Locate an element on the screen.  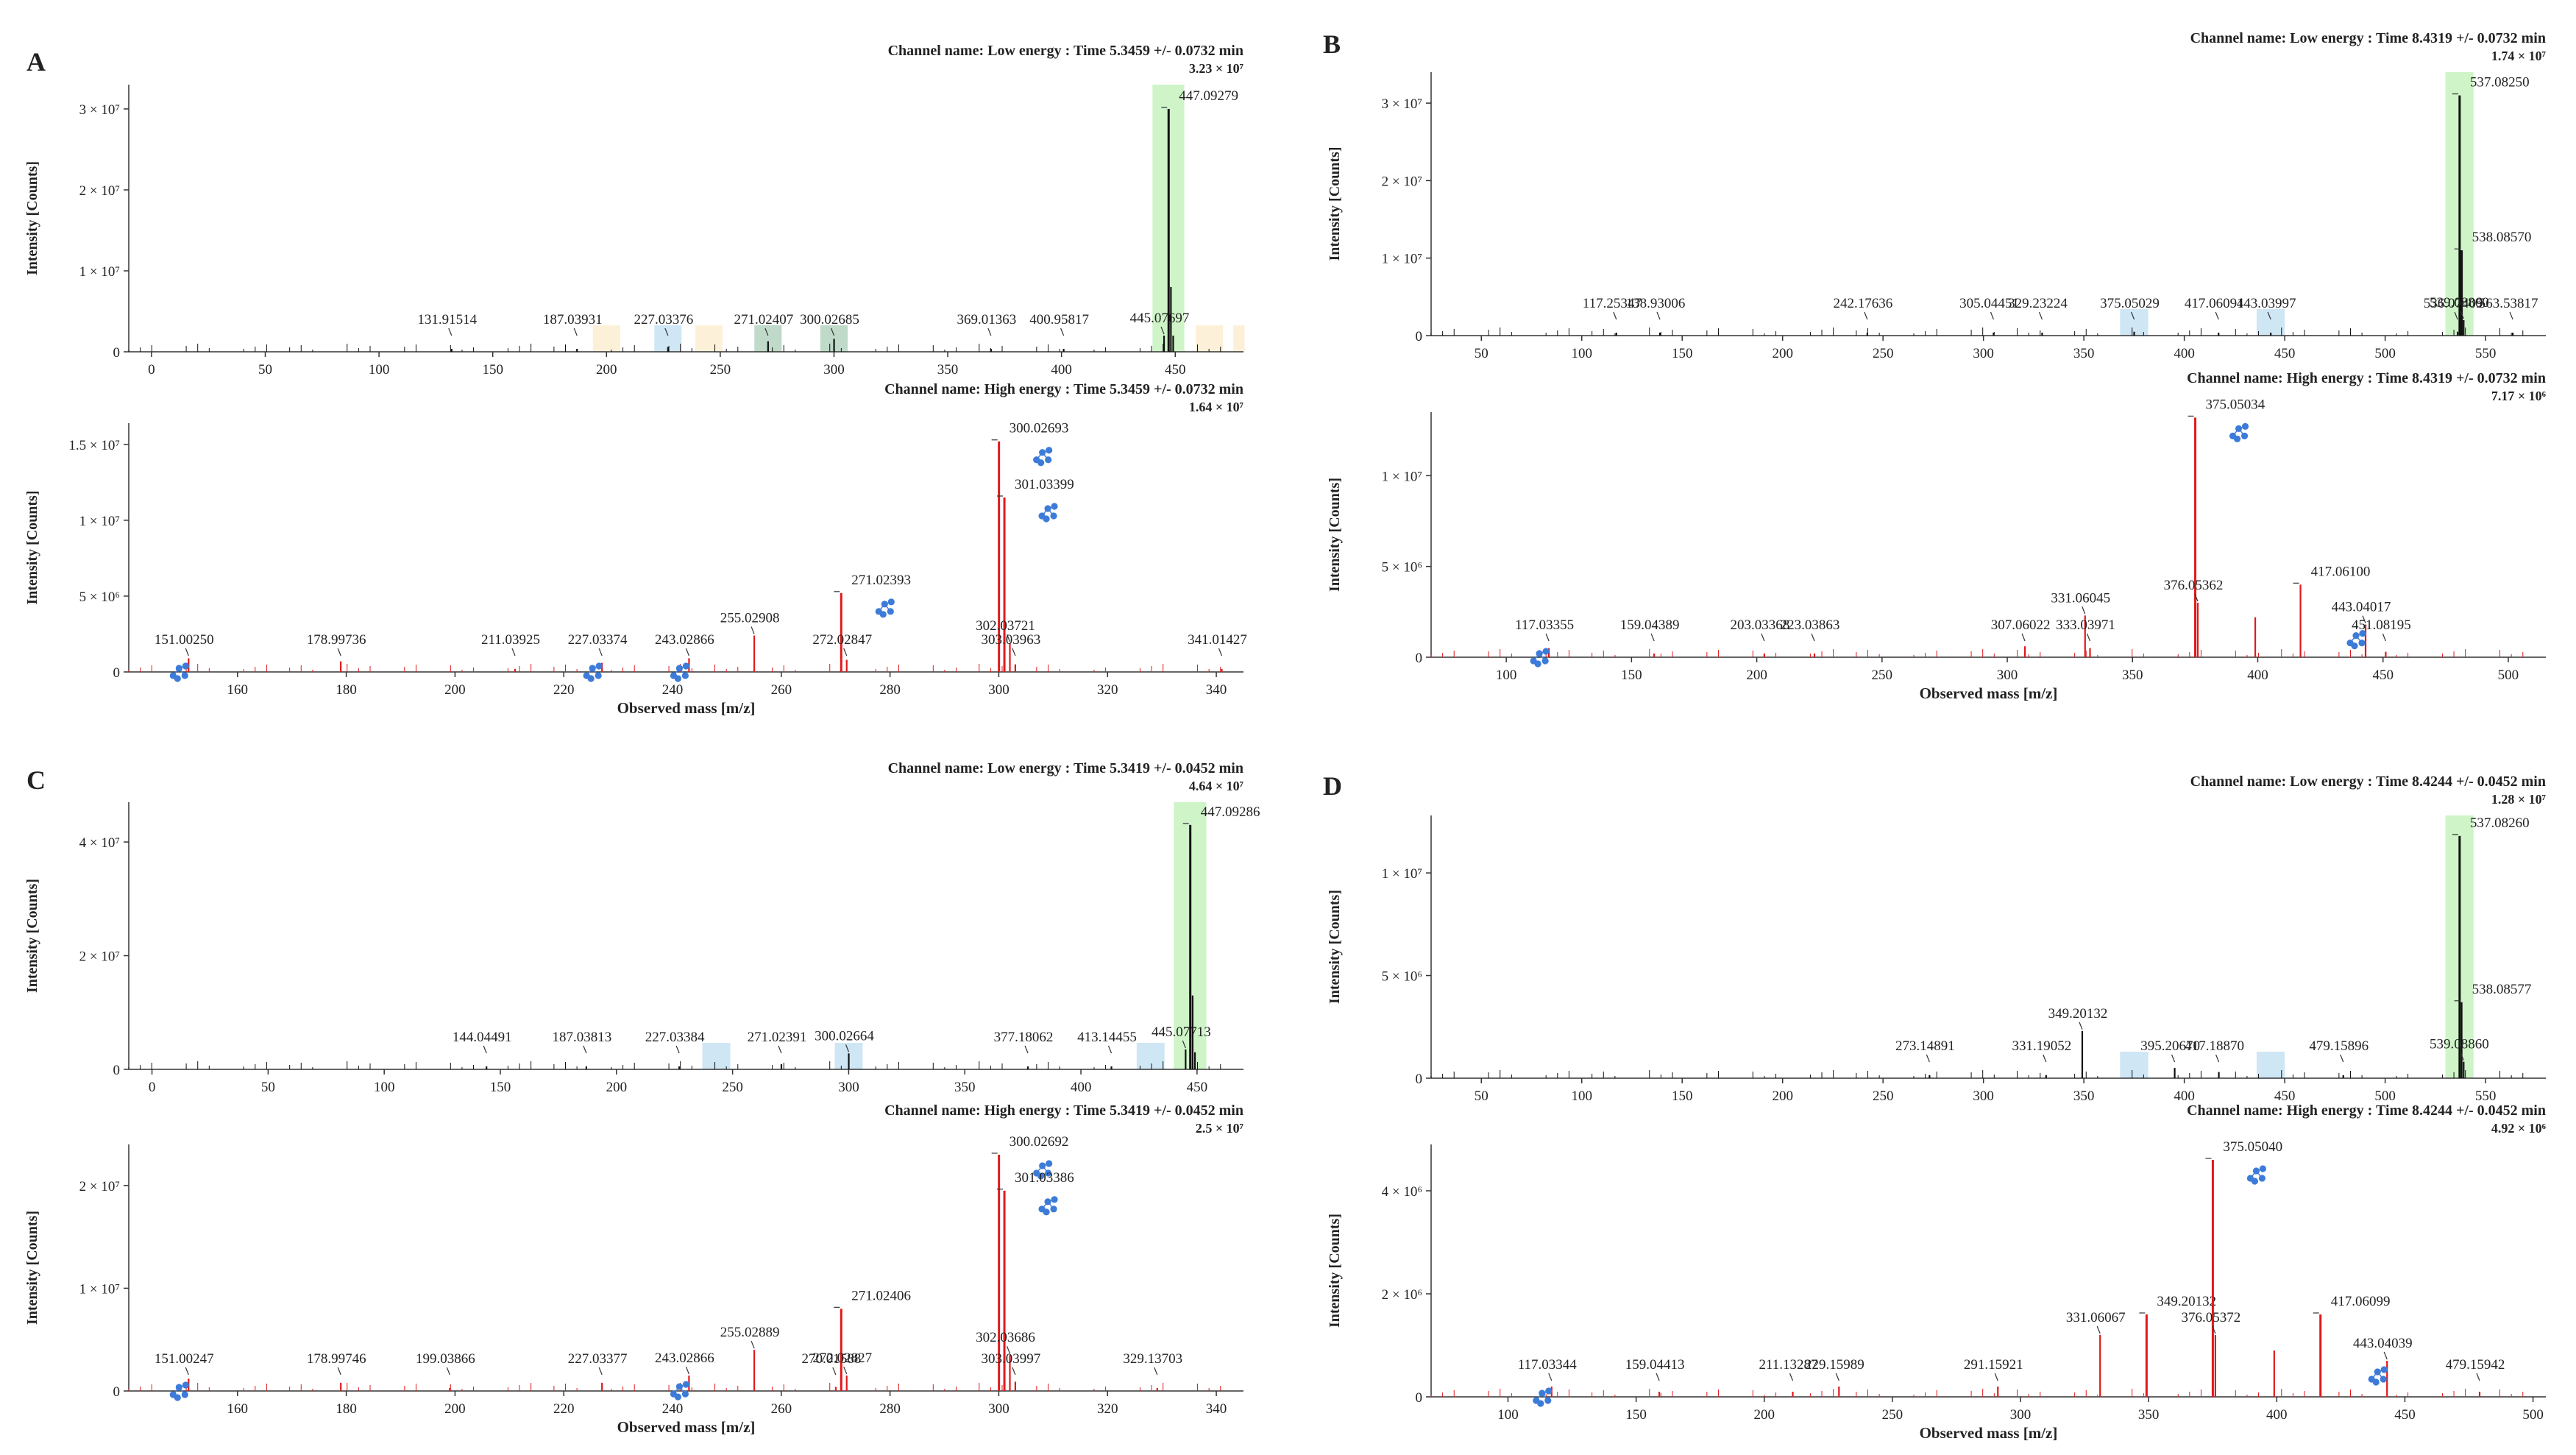
peak-label: 117.25347 is located at coordinates (1612, 303).